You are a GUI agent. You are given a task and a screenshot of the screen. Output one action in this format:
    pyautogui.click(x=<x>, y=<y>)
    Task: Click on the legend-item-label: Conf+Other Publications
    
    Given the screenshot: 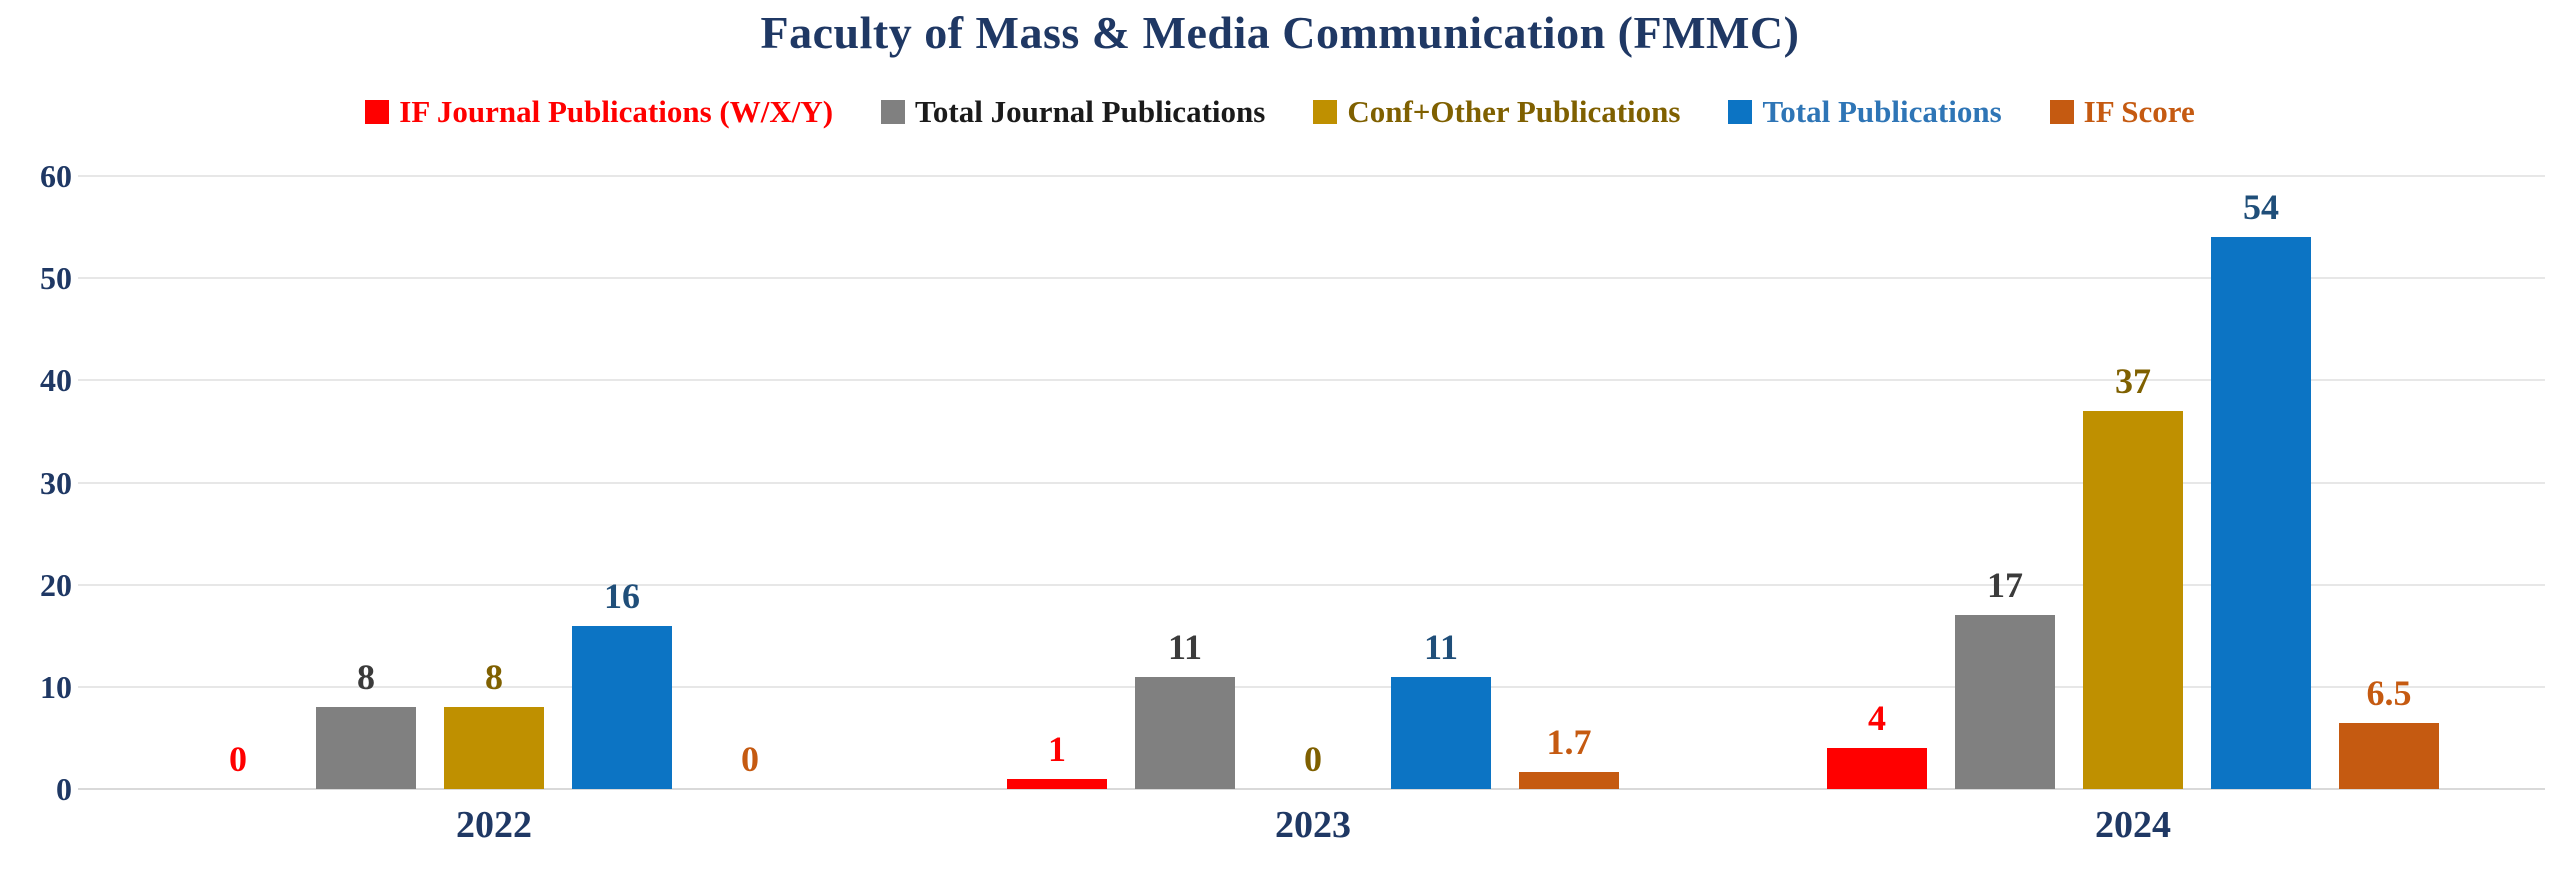 What is the action you would take?
    pyautogui.click(x=1514, y=111)
    